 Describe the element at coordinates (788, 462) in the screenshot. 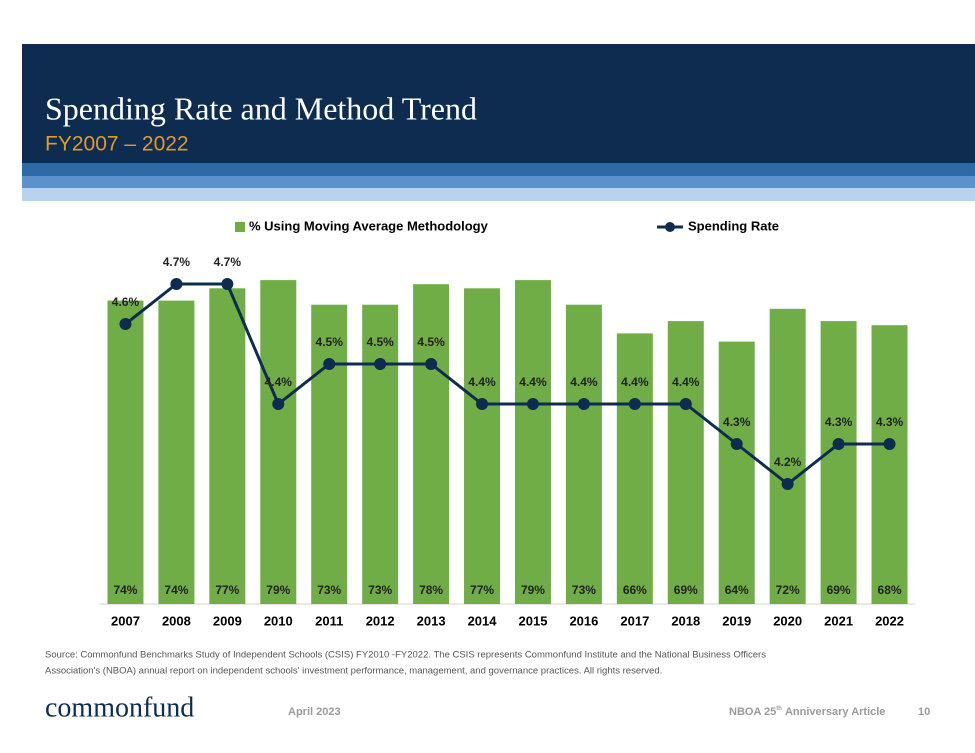

I see `point-label: 4.2%` at that location.